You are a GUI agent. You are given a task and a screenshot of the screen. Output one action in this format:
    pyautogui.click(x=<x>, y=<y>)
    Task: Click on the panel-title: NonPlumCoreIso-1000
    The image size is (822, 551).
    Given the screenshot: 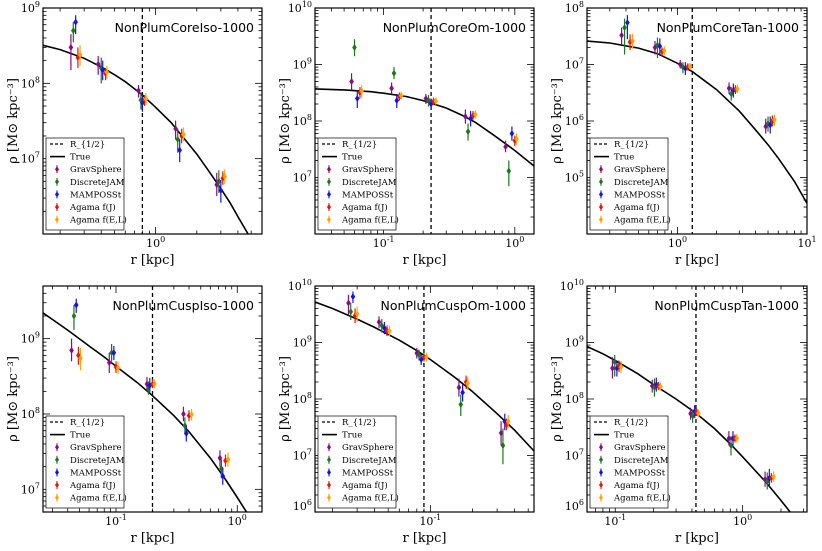 What is the action you would take?
    pyautogui.click(x=184, y=27)
    